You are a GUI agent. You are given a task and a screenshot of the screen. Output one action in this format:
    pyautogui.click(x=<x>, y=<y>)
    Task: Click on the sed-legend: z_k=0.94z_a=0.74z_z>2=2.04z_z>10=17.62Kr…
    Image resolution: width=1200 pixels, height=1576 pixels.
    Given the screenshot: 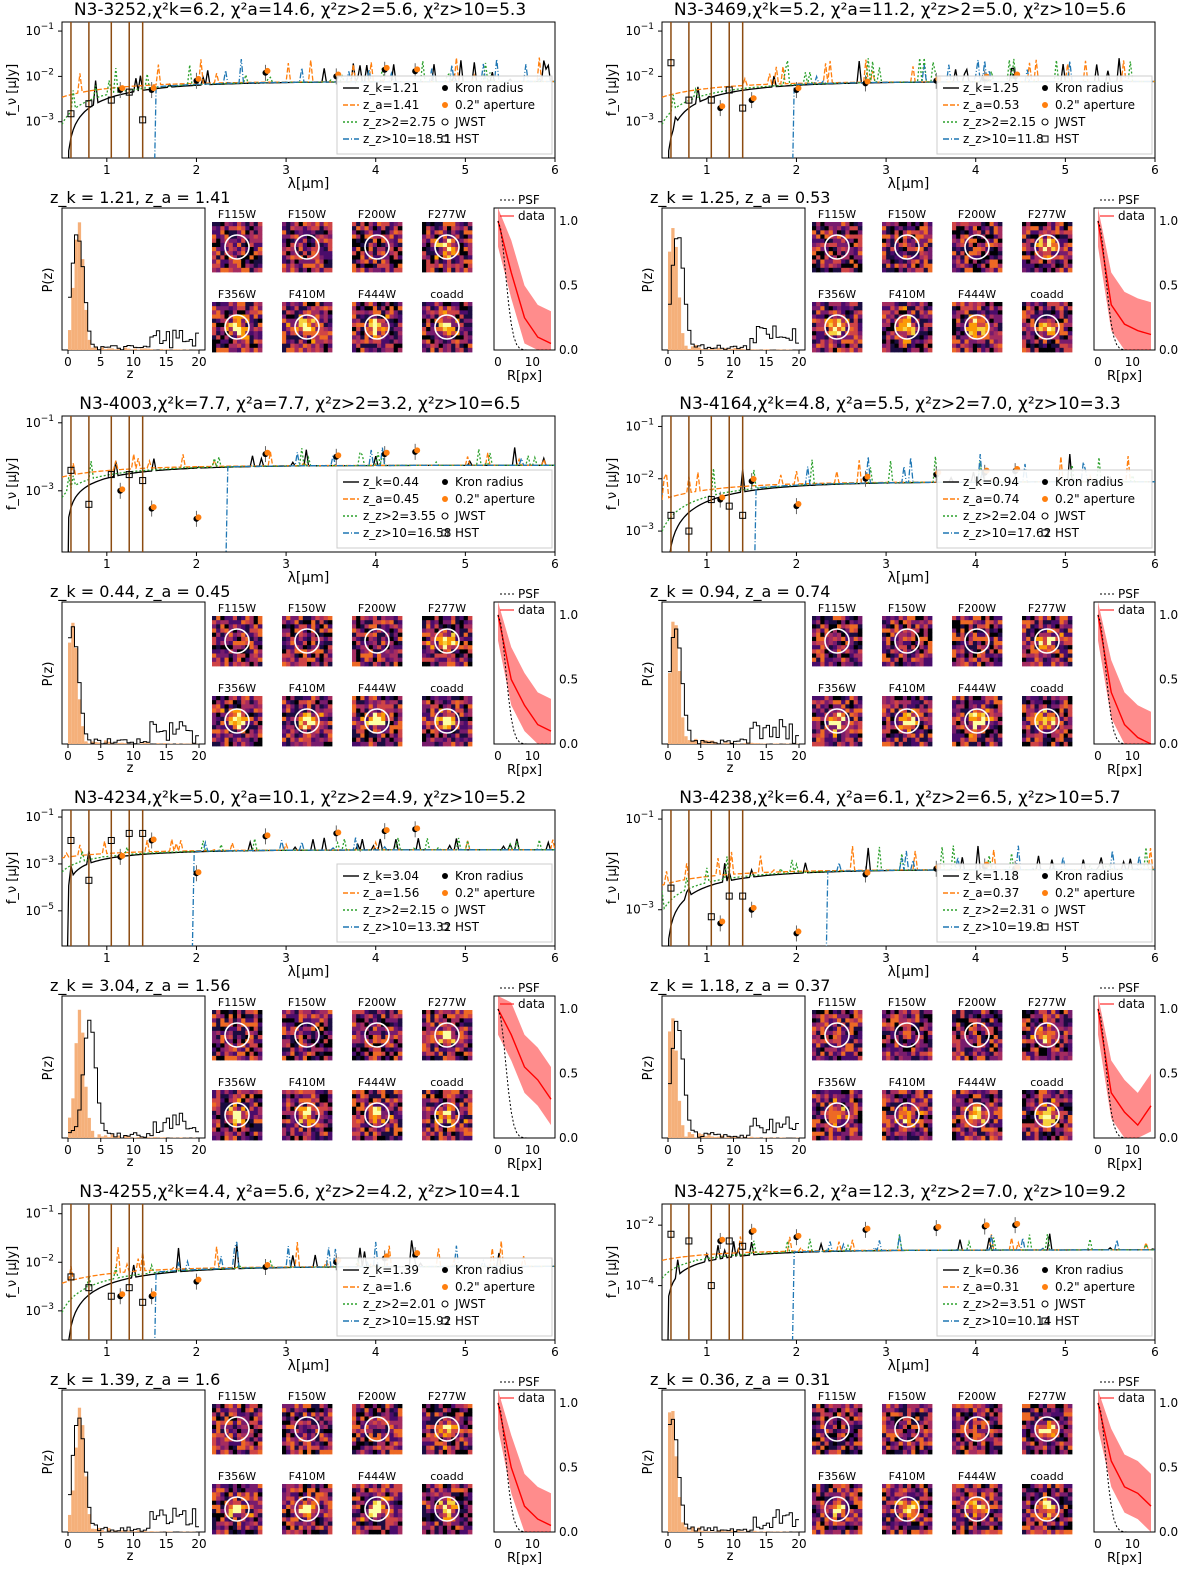 What is the action you would take?
    pyautogui.click(x=1044, y=509)
    